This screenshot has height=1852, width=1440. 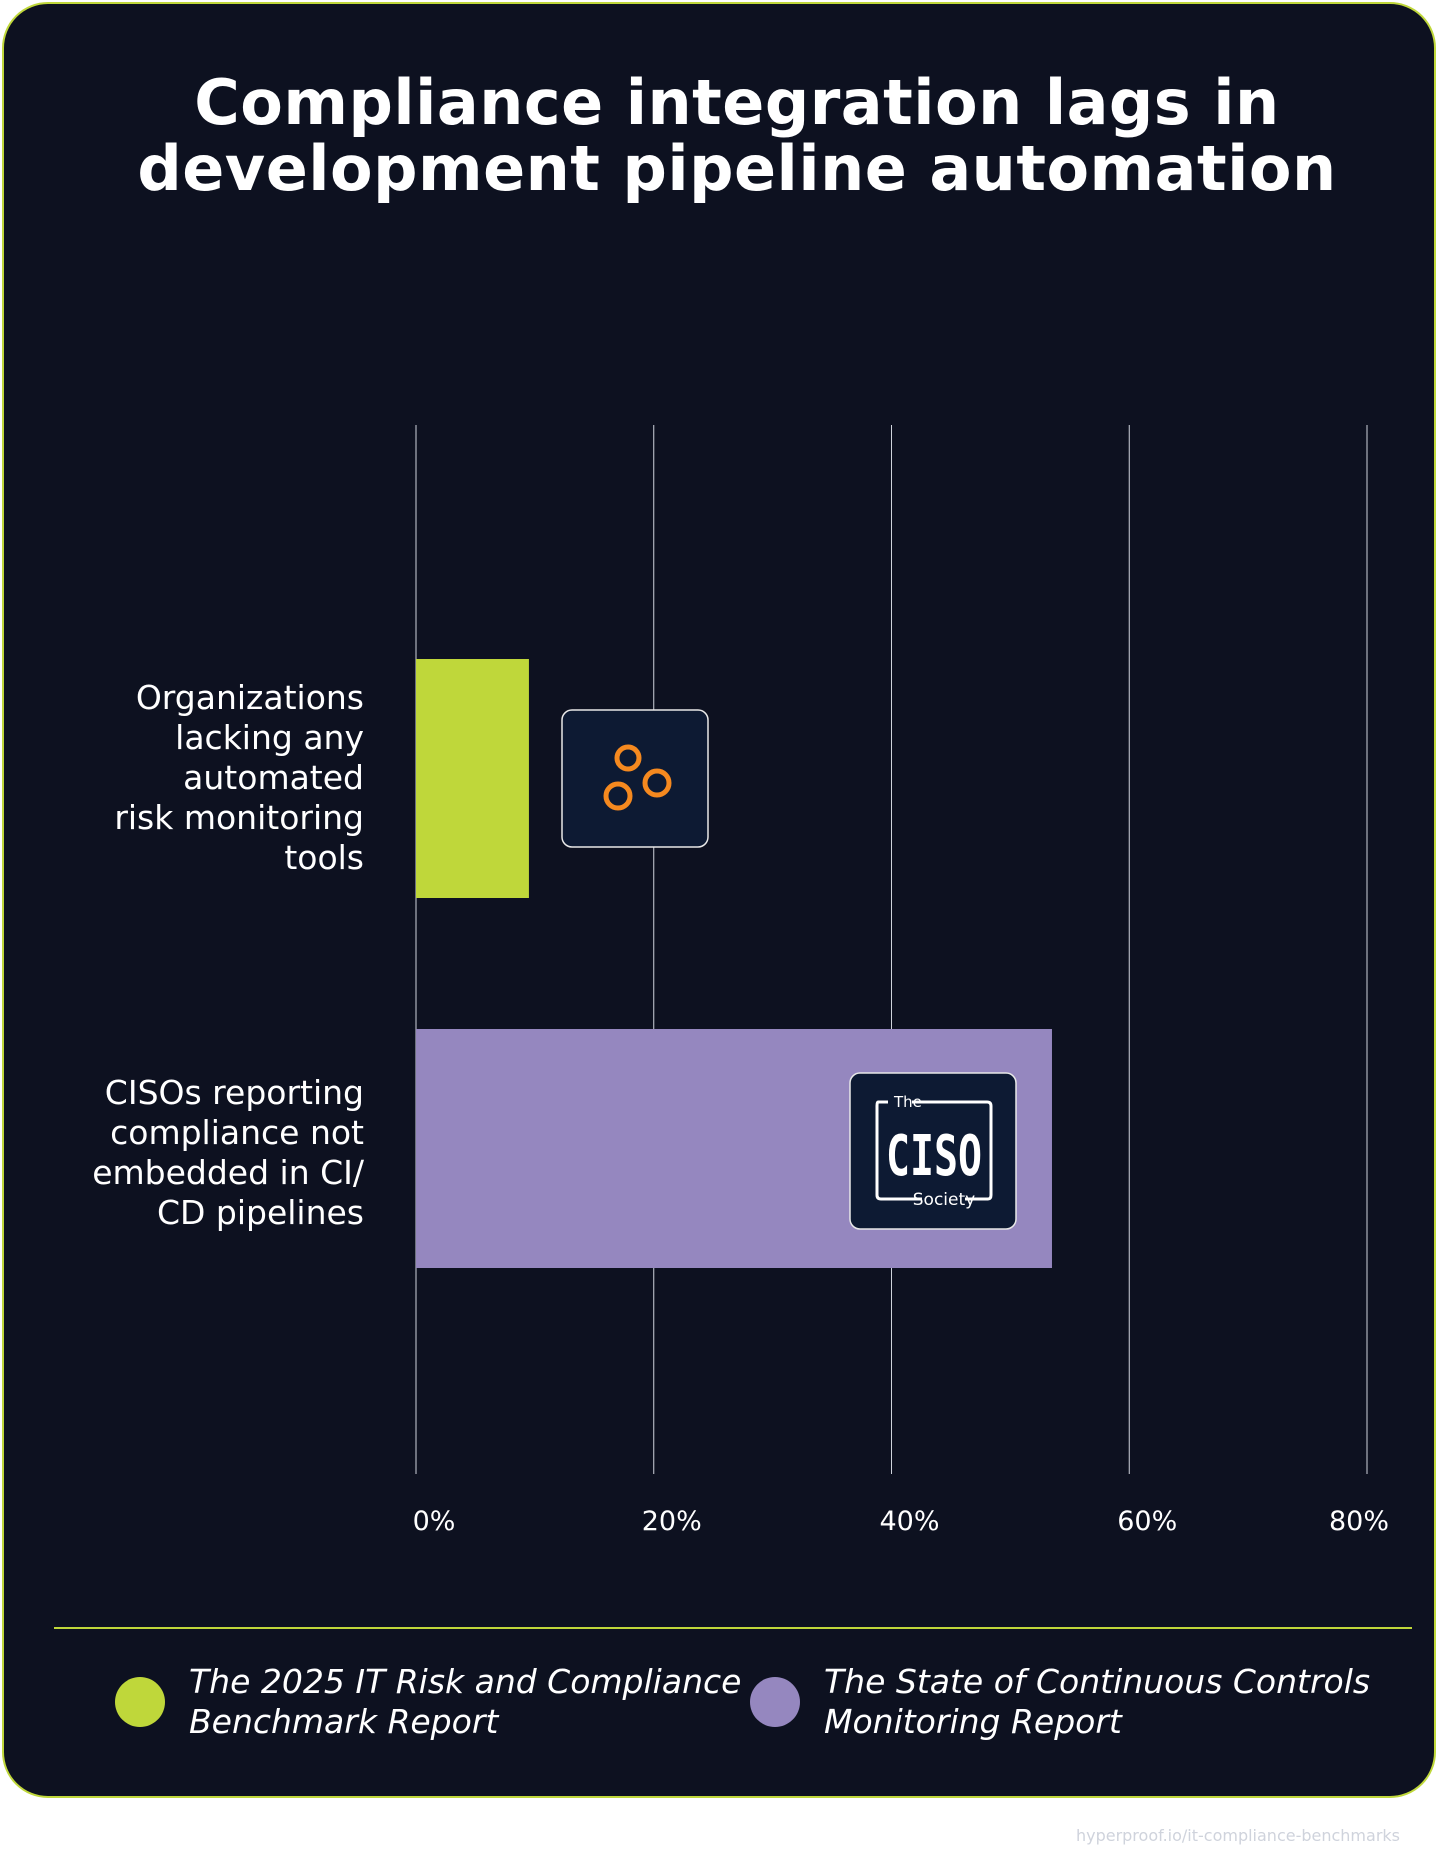 I want to click on ciso-main-text: CISO, so click(x=934, y=1156).